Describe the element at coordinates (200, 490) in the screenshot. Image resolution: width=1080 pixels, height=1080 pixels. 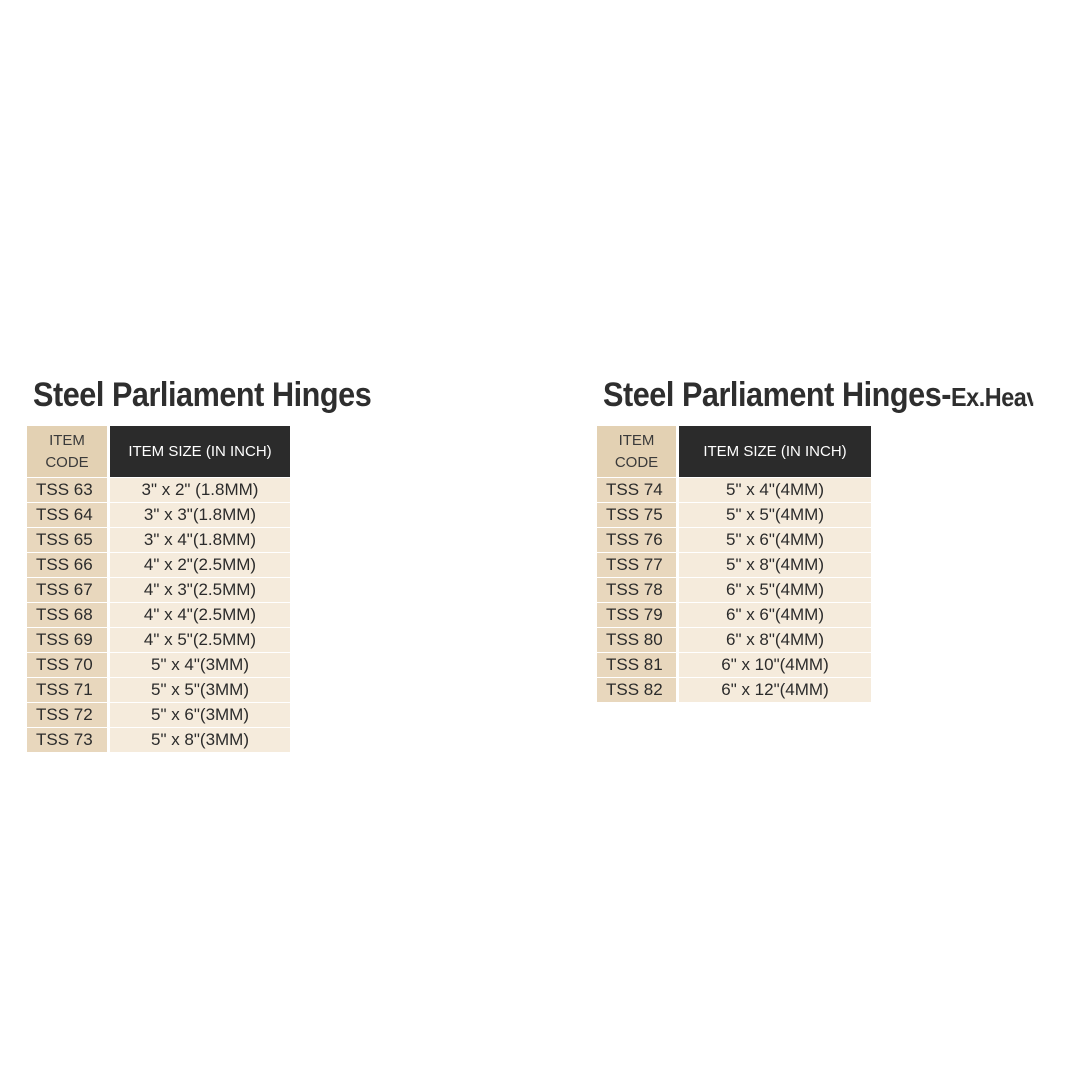
I see `item-size: 3" x 2" (1.8MM)` at that location.